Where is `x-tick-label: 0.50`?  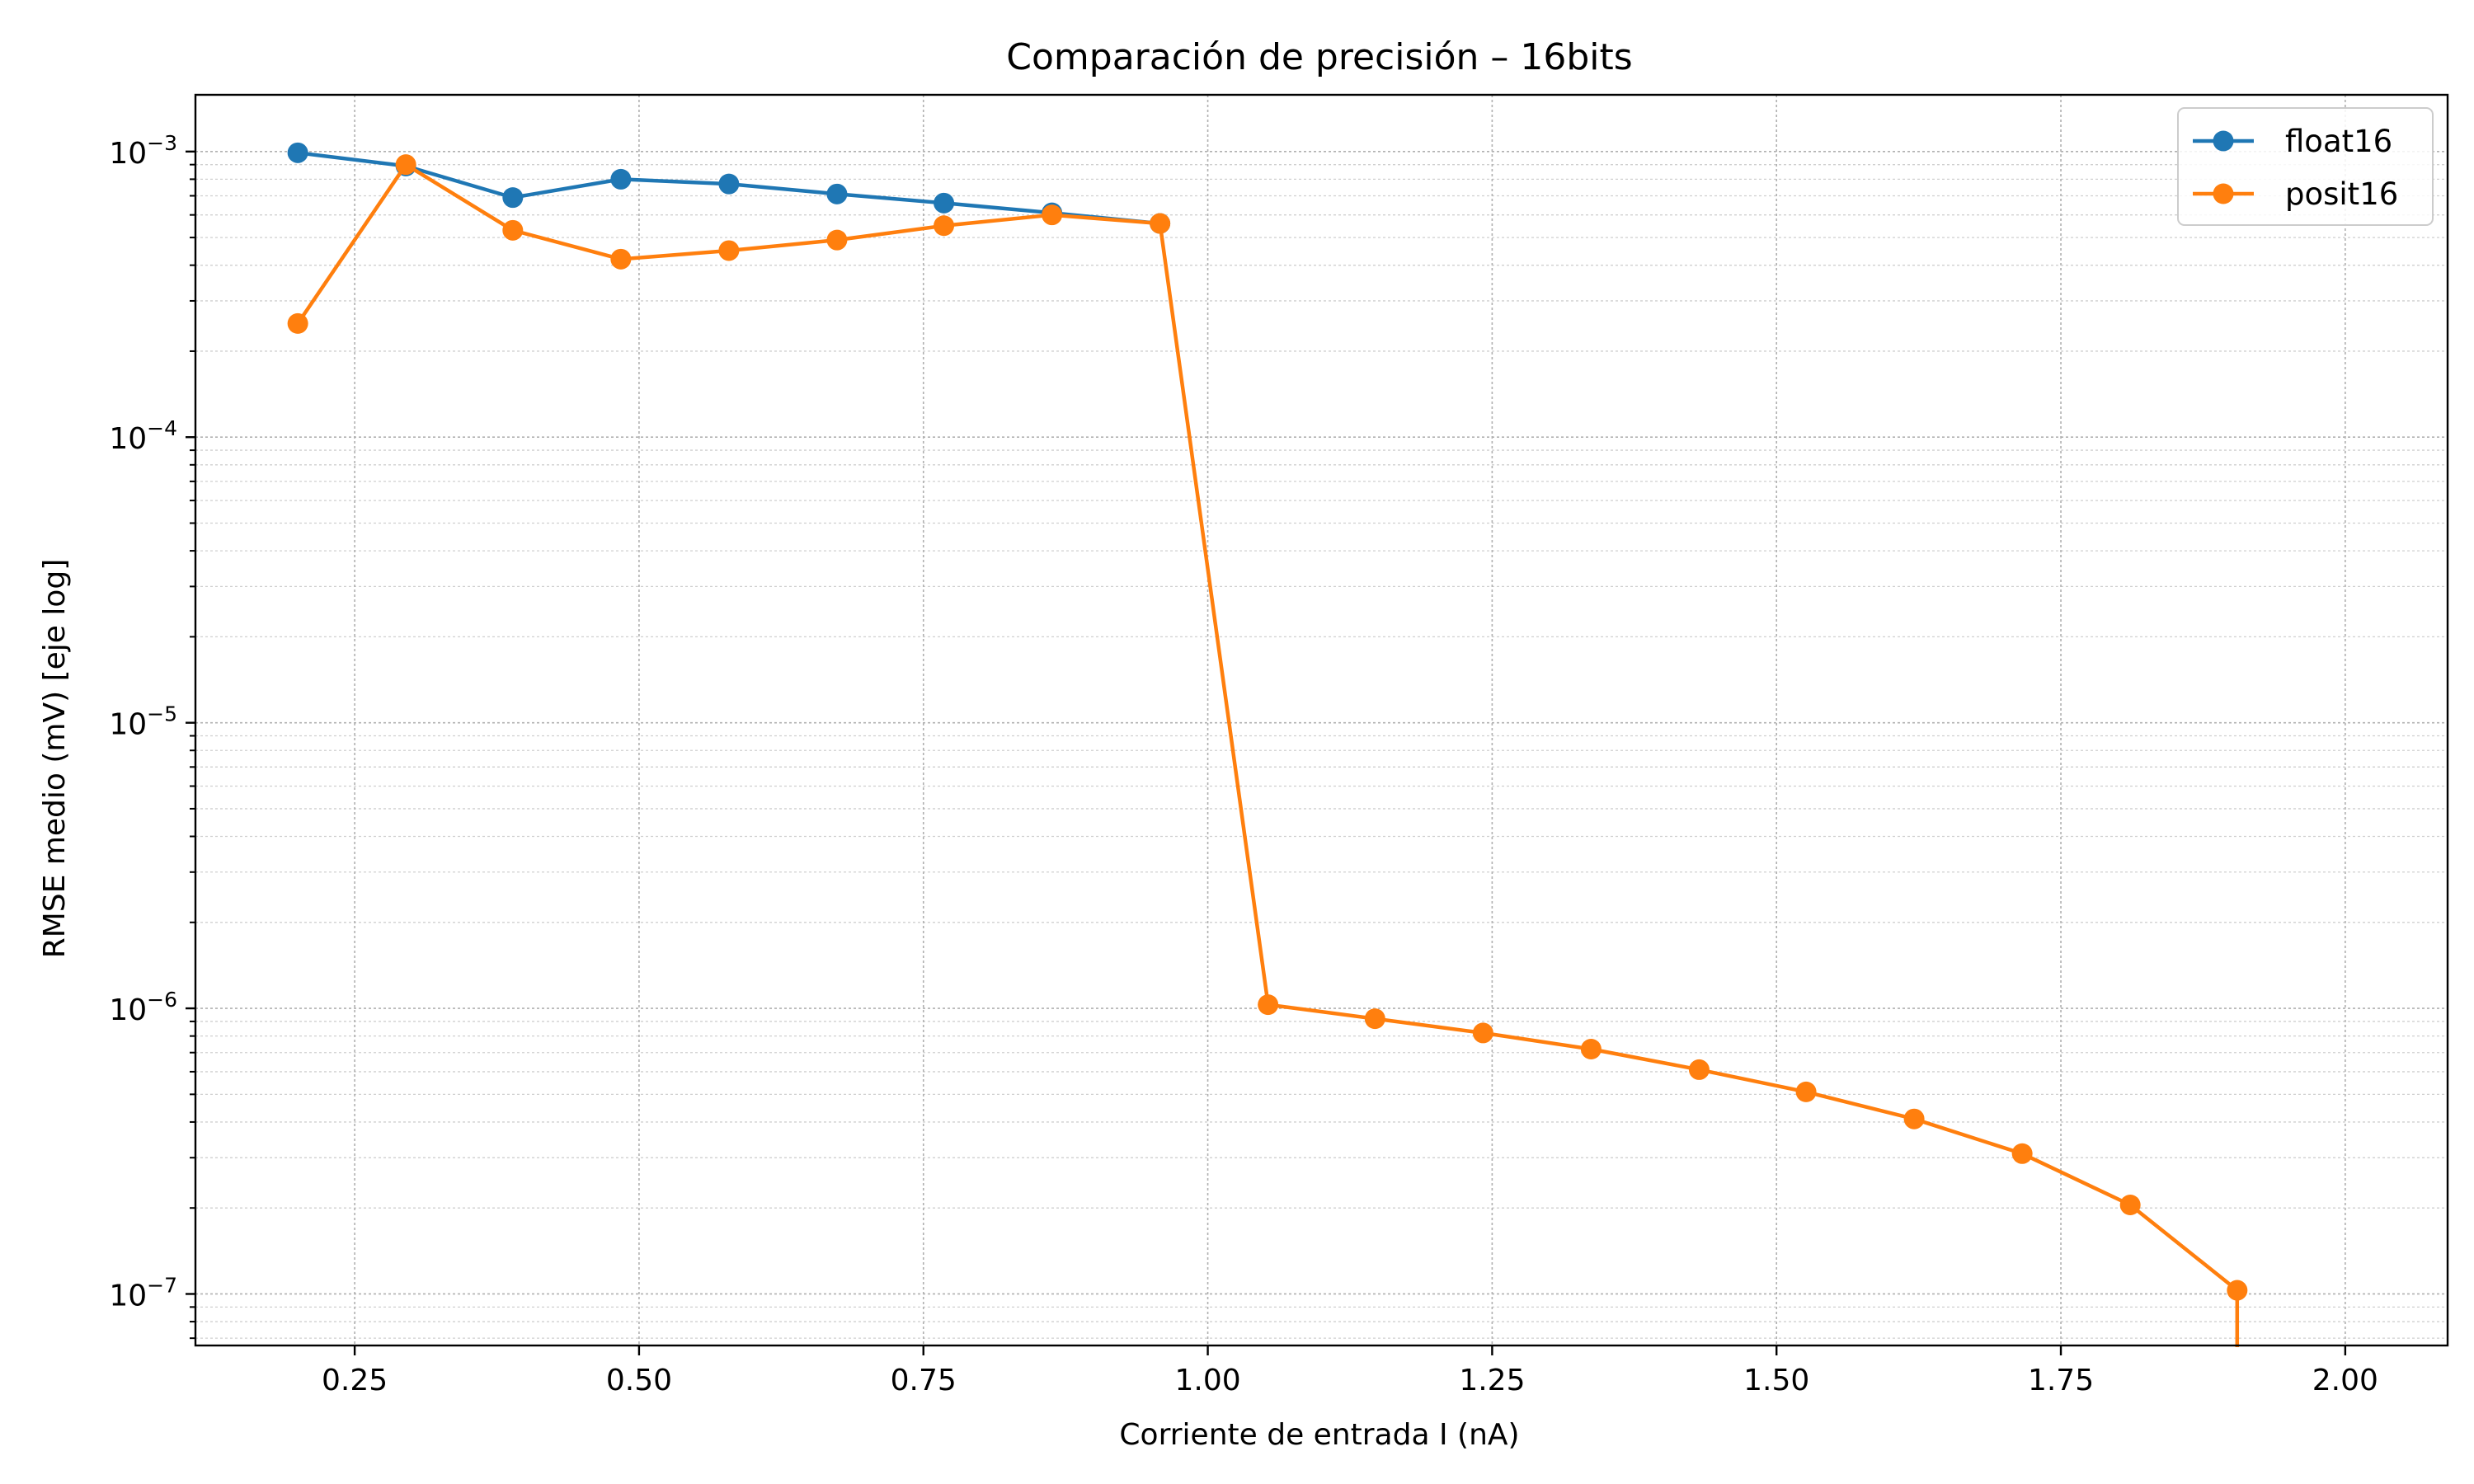 x-tick-label: 0.50 is located at coordinates (639, 1380).